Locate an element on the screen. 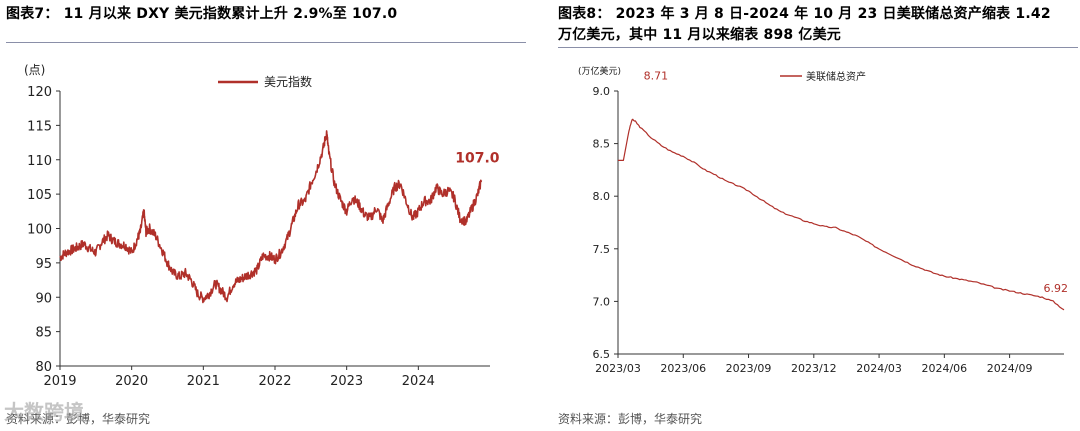 Image resolution: width=1080 pixels, height=431 pixels. watermark-text: 大数跨境 is located at coordinates (44, 412).